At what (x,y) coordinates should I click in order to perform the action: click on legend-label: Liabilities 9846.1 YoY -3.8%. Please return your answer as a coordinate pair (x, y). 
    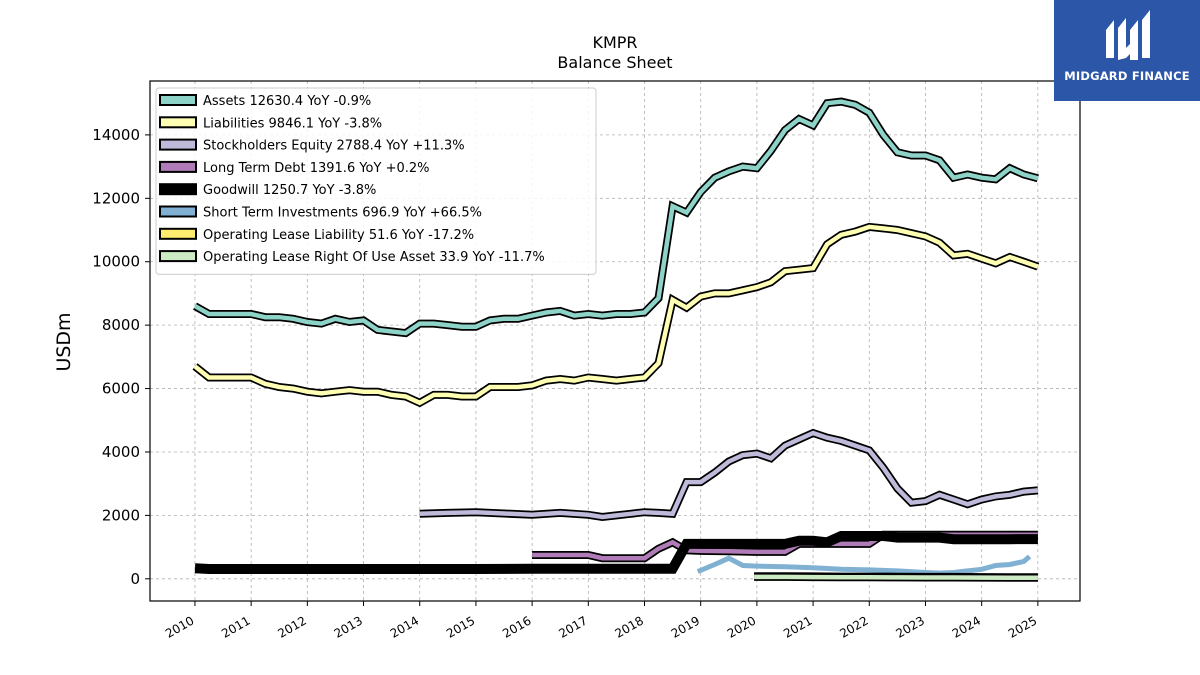
    Looking at the image, I should click on (292, 123).